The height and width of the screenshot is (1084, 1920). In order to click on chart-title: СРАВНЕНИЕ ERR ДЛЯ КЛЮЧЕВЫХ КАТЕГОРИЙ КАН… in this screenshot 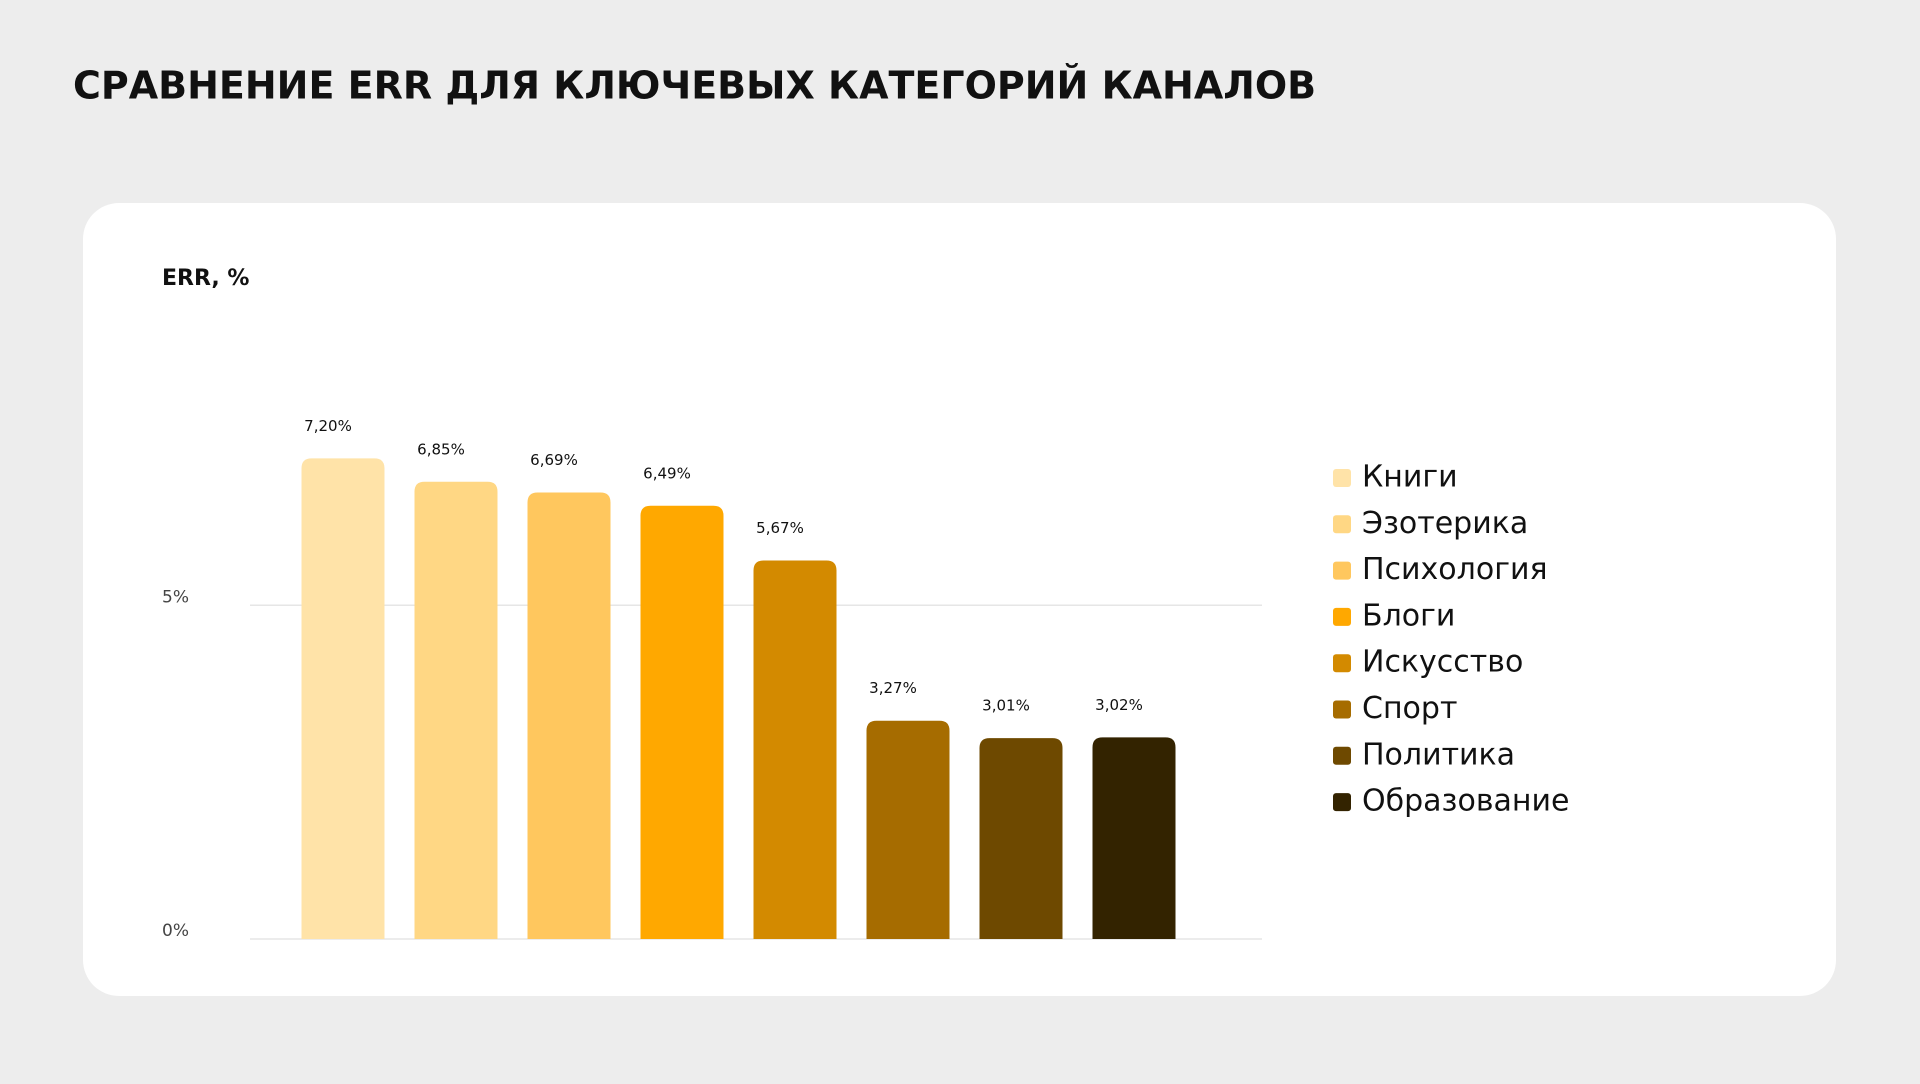, I will do `click(694, 86)`.